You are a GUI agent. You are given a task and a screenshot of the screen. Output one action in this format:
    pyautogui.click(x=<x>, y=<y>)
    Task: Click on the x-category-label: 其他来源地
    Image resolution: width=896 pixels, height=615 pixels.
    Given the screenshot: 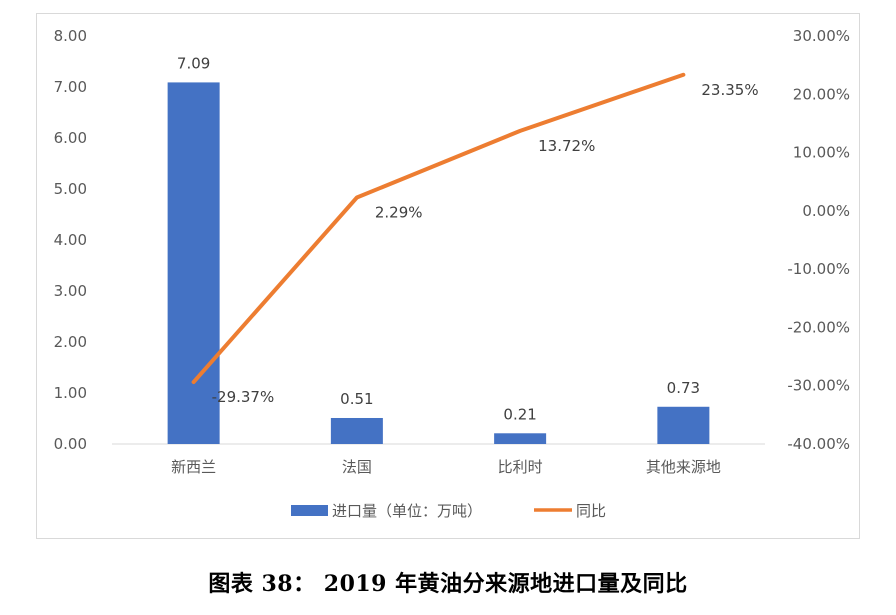 What is the action you would take?
    pyautogui.click(x=683, y=467)
    